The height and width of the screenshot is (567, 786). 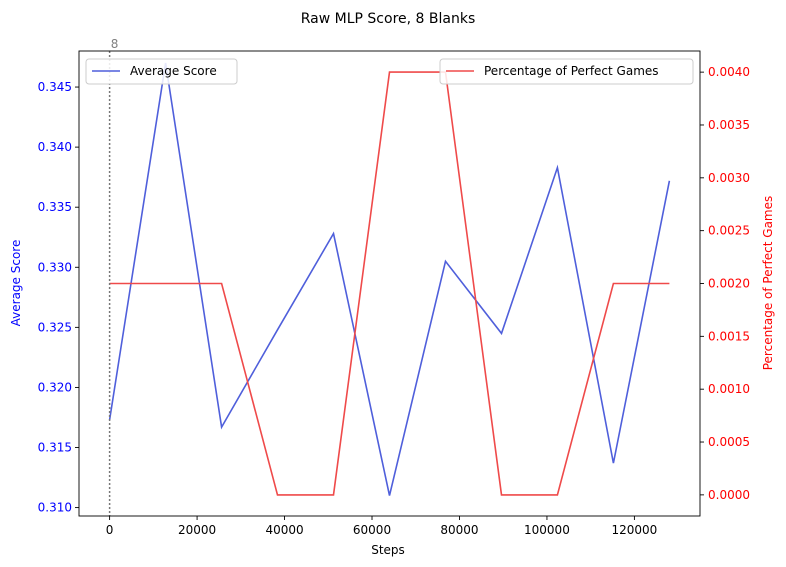 I want to click on legend-label: Percentage of Perfect Games, so click(x=571, y=71).